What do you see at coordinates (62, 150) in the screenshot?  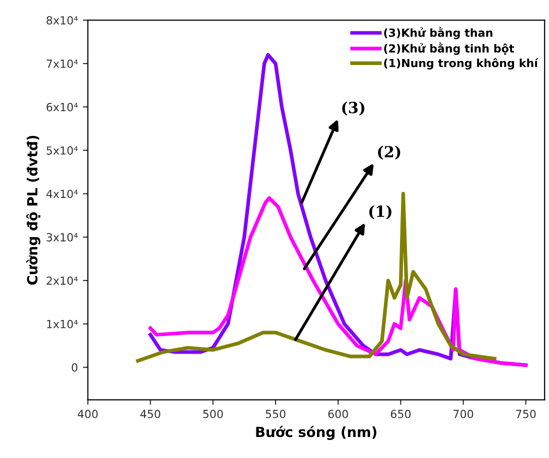 I see `y-tick-label: 5x10⁴` at bounding box center [62, 150].